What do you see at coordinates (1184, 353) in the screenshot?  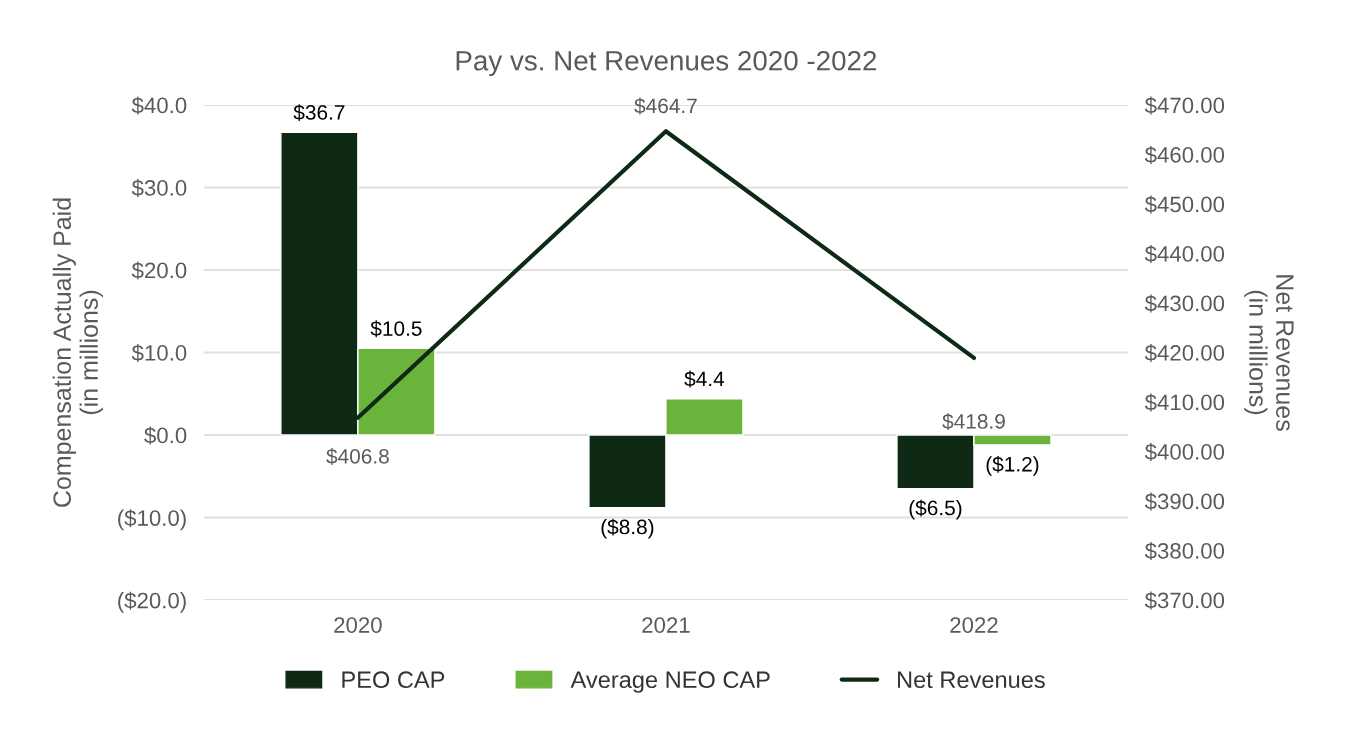 I see `y2-tick-label: $420.00` at bounding box center [1184, 353].